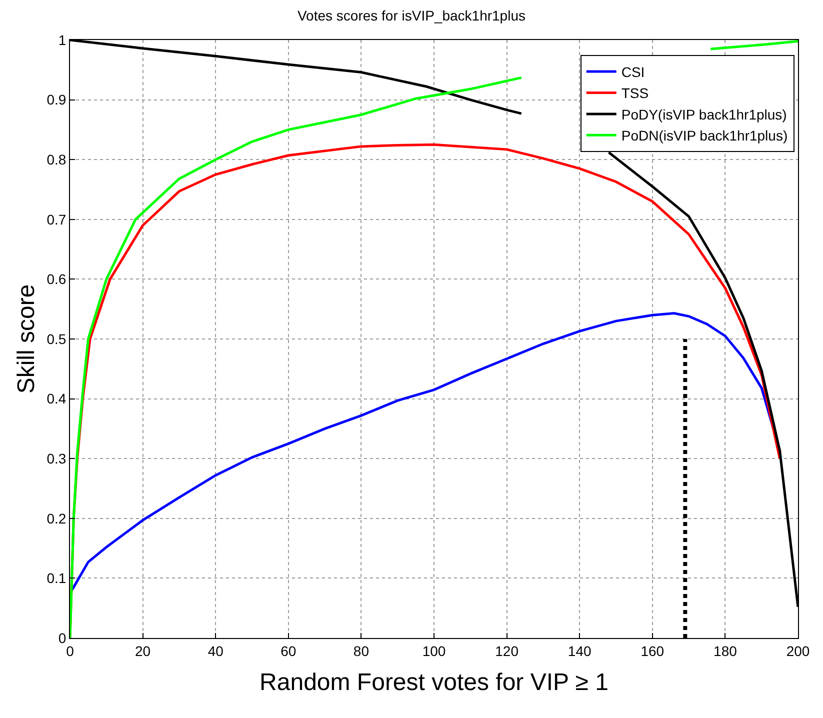 The width and height of the screenshot is (823, 718). I want to click on x-tick-label: 200, so click(798, 650).